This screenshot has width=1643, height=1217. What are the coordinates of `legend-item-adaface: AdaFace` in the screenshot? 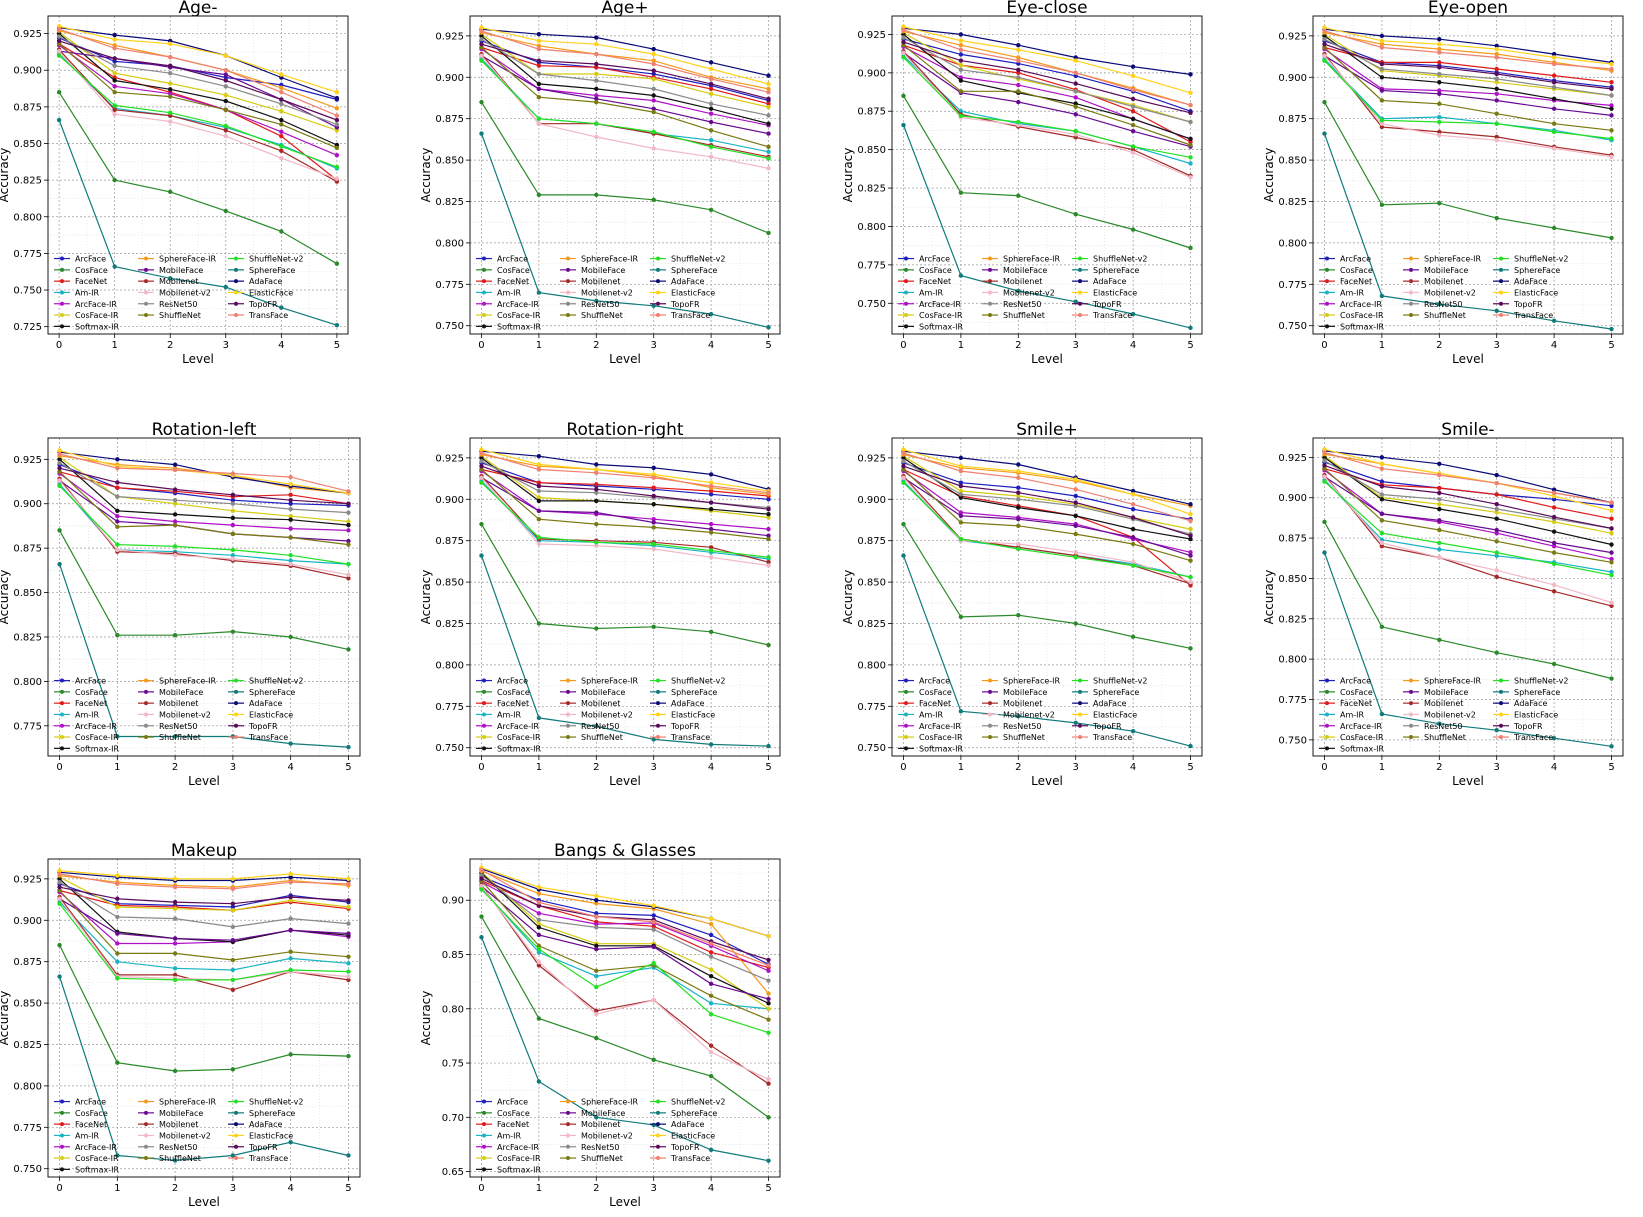 It's located at (255, 281).